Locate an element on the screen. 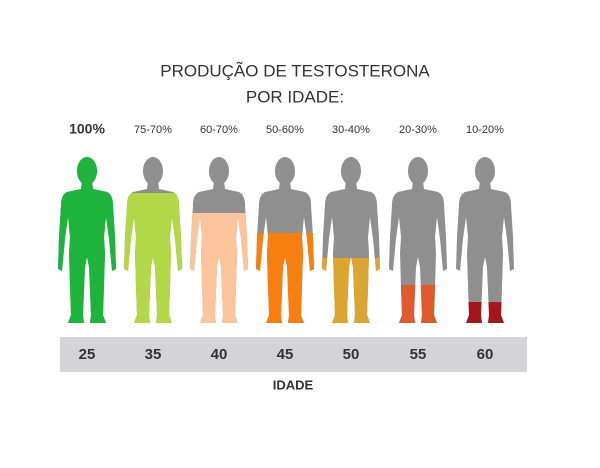 Image resolution: width=600 pixels, height=468 pixels. level-label: 60-70% is located at coordinates (219, 130).